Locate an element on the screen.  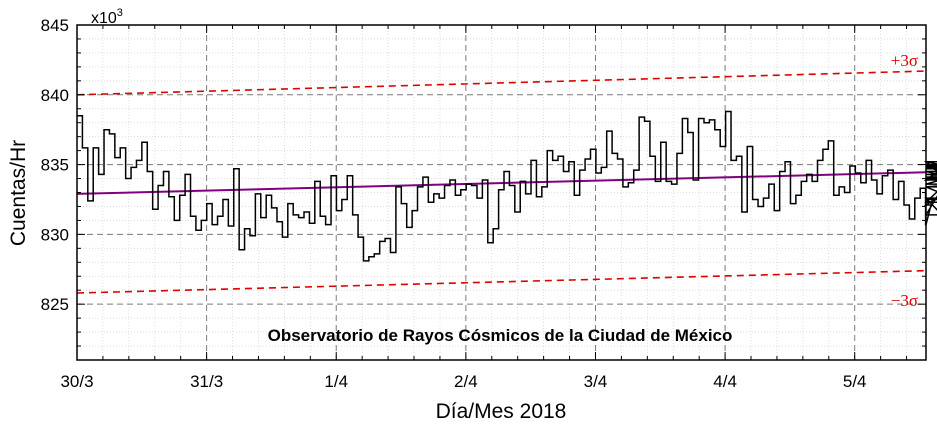
y-tick-label: 830 is located at coordinates (55, 234).